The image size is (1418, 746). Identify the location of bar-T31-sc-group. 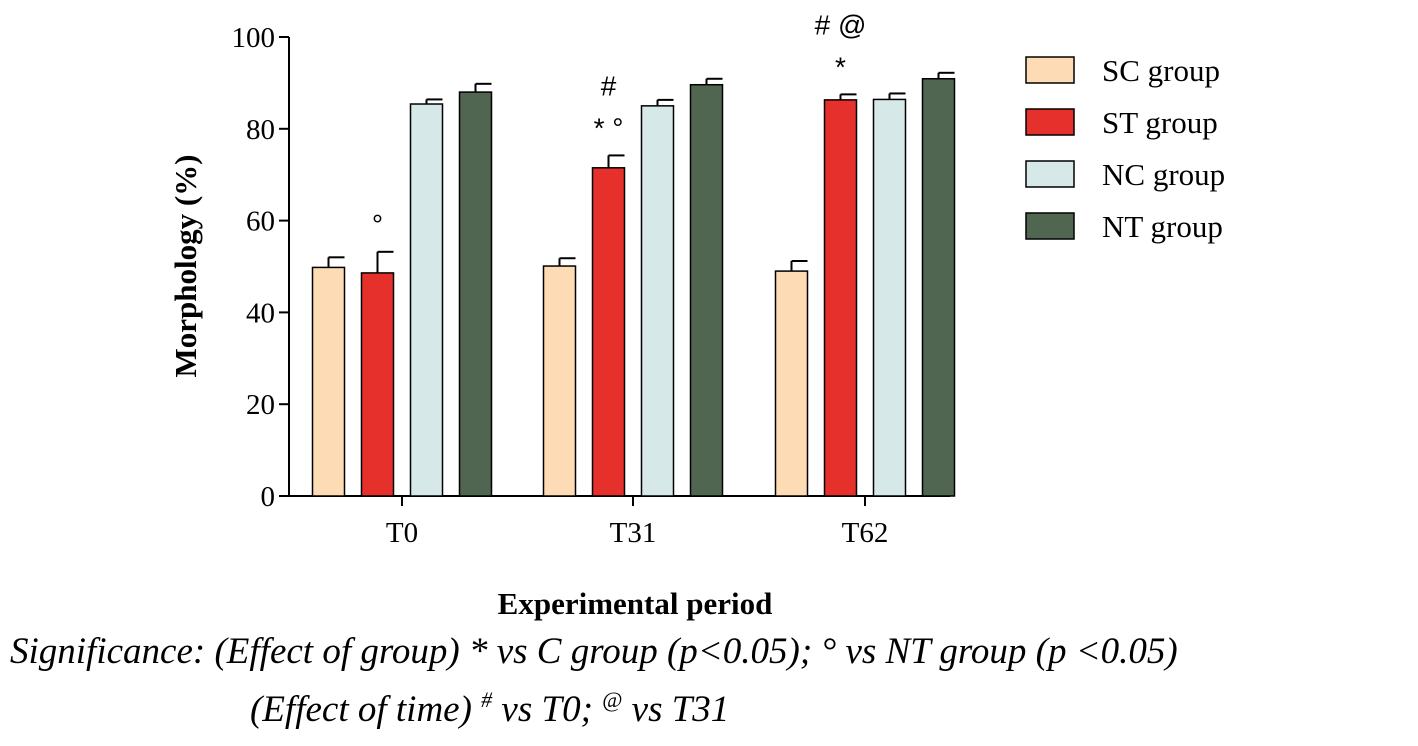
(559, 381).